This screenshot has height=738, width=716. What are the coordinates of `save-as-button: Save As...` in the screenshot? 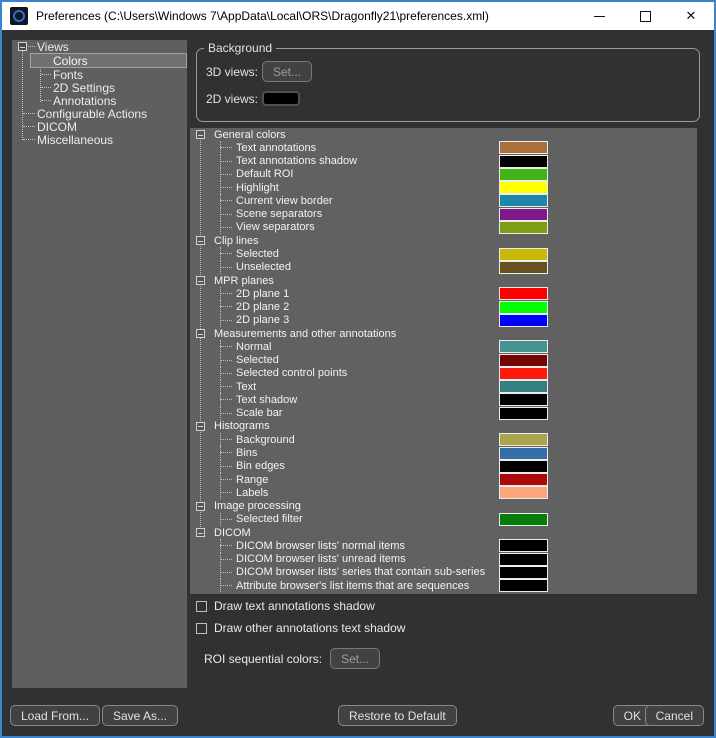 It's located at (140, 715).